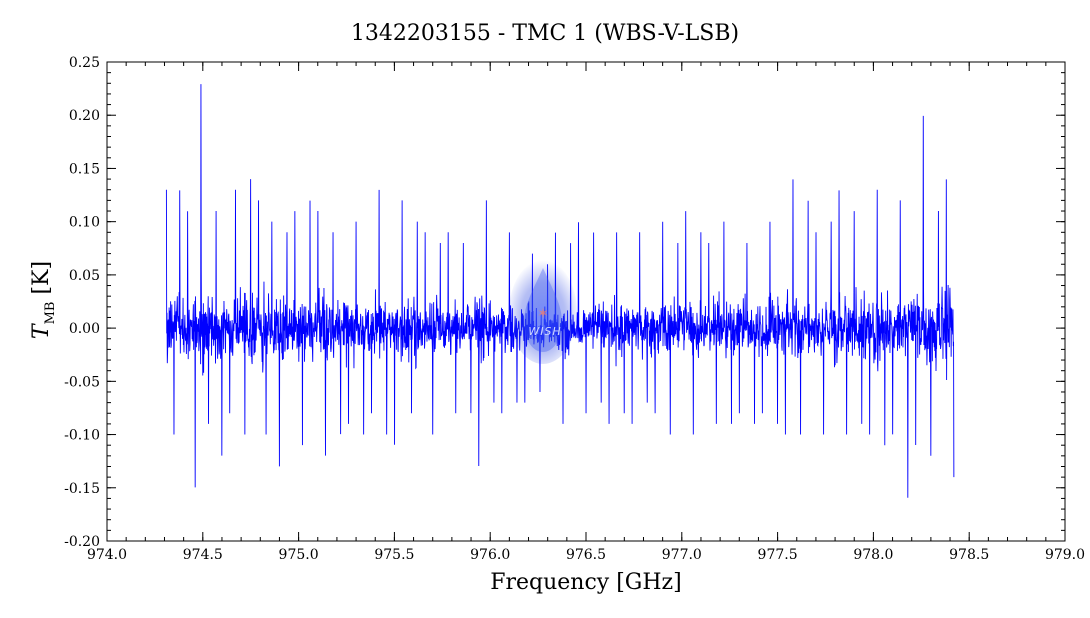  I want to click on x-axis-label: Frequency [GHz], so click(586, 582).